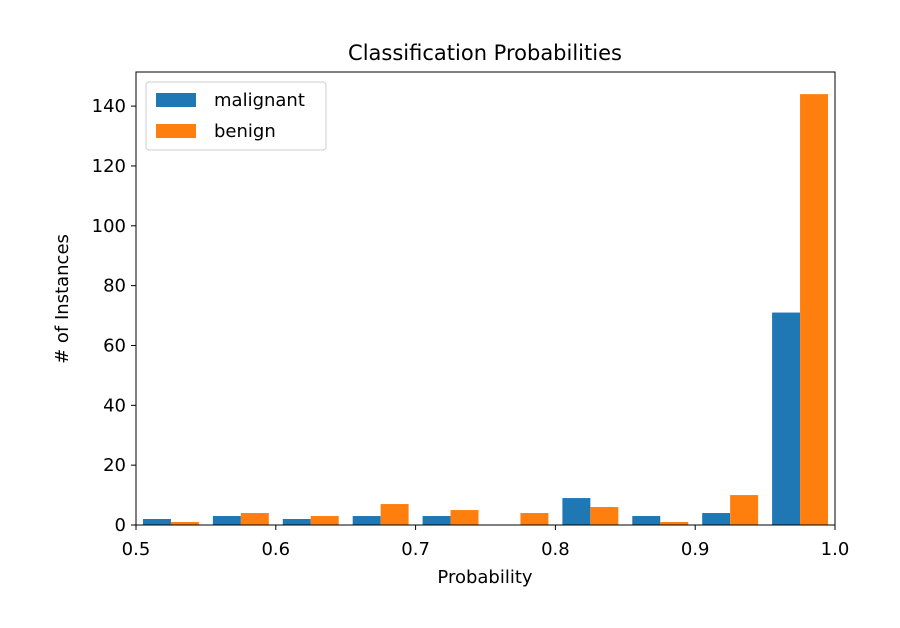  Describe the element at coordinates (835, 549) in the screenshot. I see `x-tick-label: 1.0` at that location.